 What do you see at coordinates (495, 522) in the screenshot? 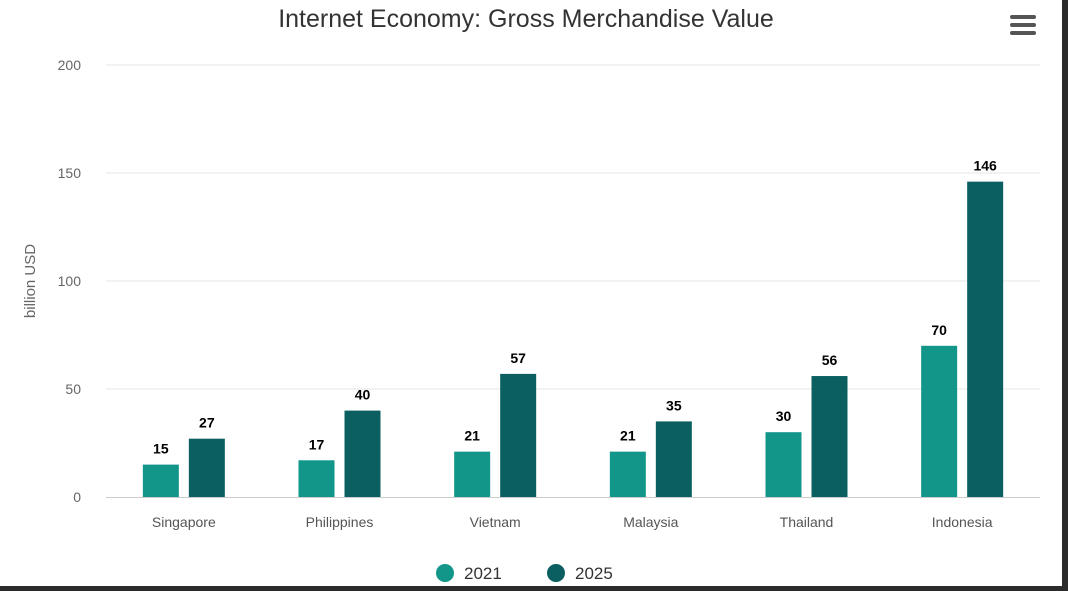
I see `x-category-label: Vietnam` at bounding box center [495, 522].